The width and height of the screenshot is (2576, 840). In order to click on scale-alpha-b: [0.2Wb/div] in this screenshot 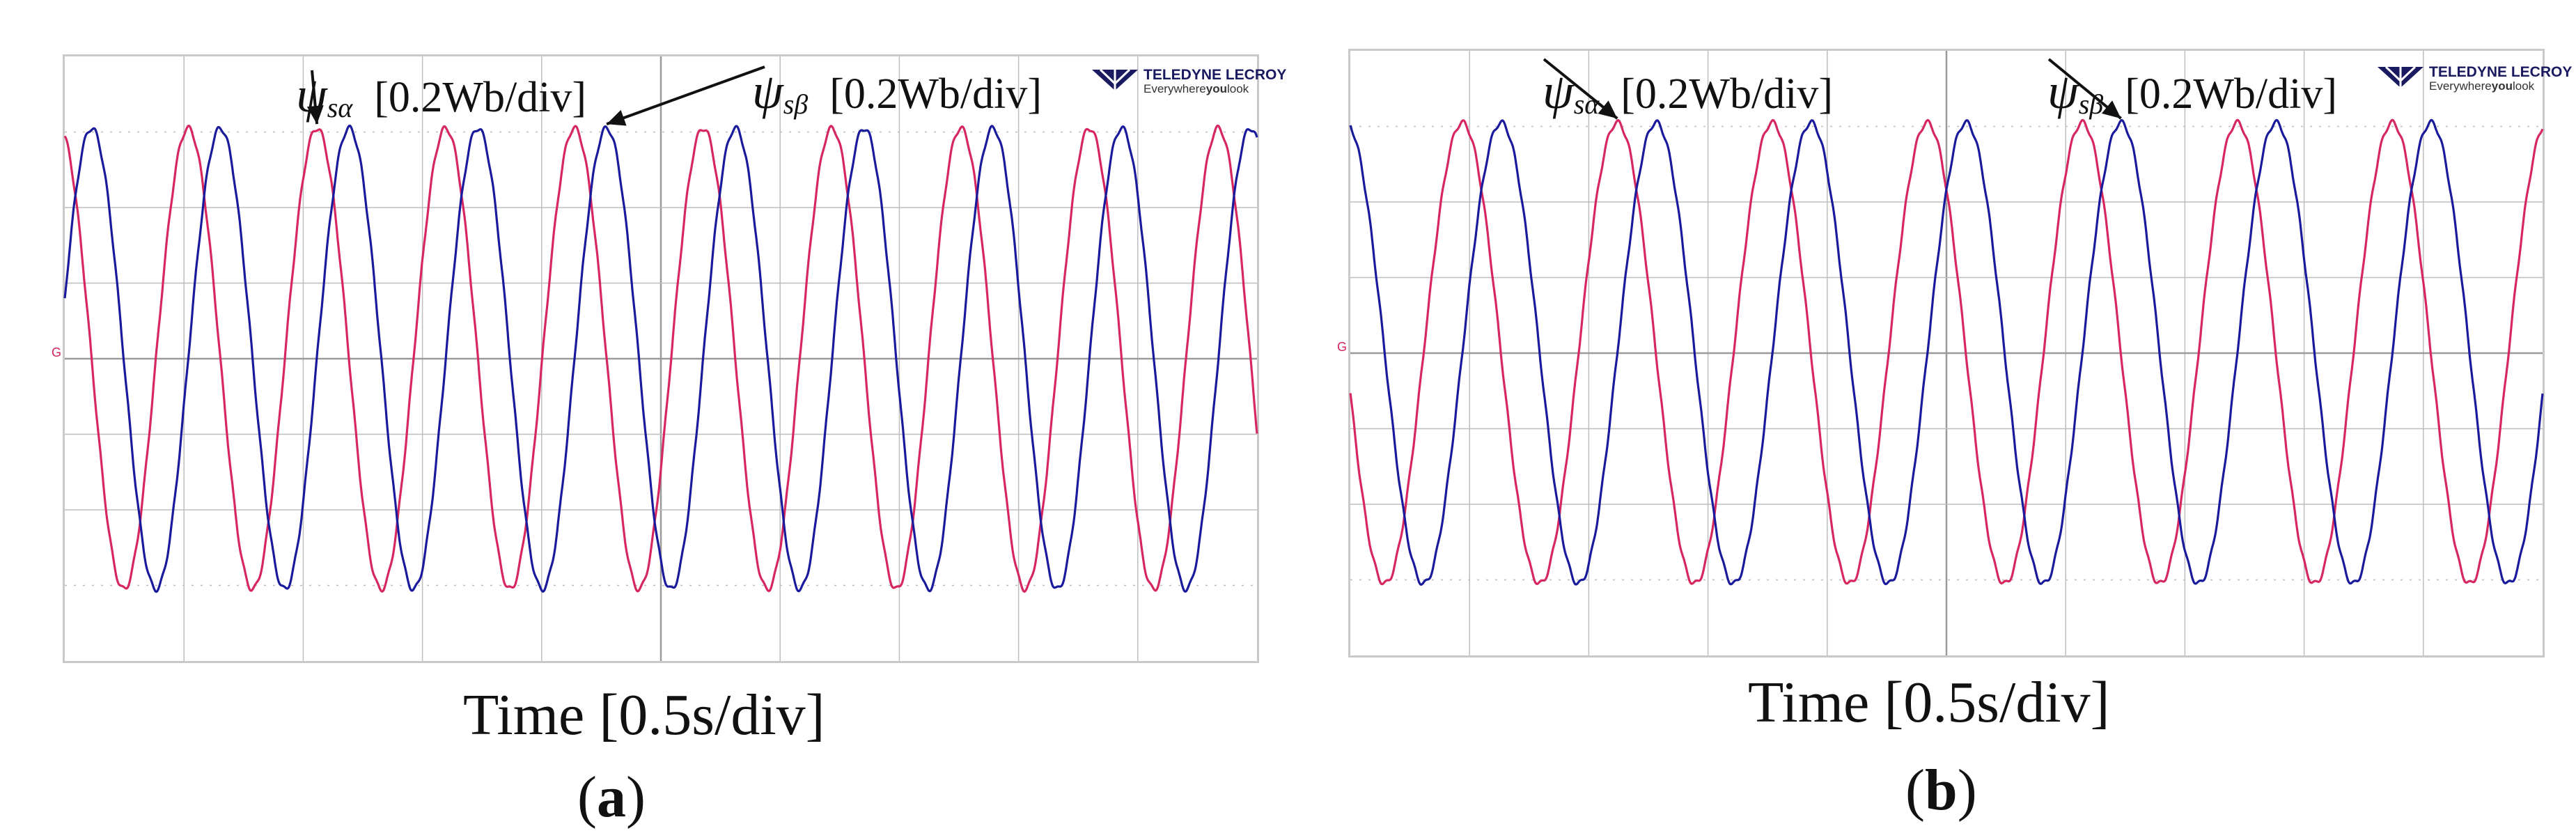, I will do `click(1727, 94)`.